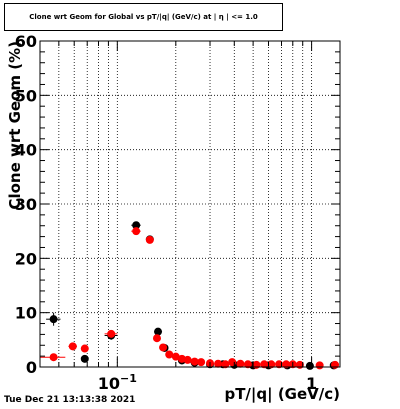 The image size is (400, 409). Describe the element at coordinates (26, 313) in the screenshot. I see `y-tick-label: 10` at that location.